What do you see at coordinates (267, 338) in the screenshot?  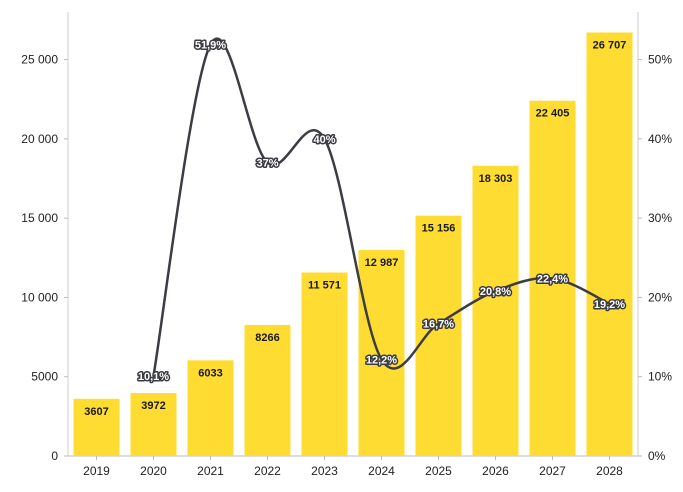 I see `bar-value-label: 8266` at bounding box center [267, 338].